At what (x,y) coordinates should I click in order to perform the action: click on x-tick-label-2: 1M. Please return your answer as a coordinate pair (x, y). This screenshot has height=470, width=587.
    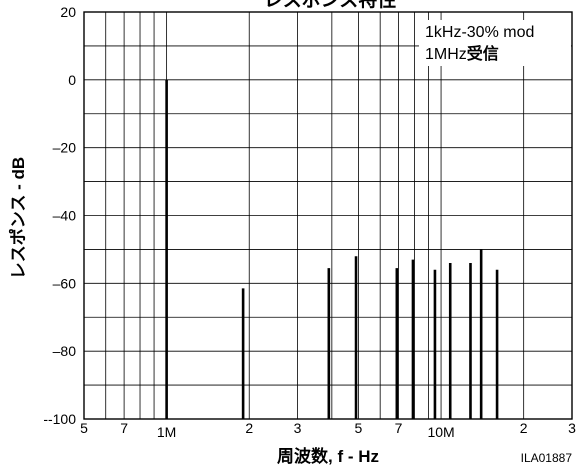
    Looking at the image, I should click on (166, 432).